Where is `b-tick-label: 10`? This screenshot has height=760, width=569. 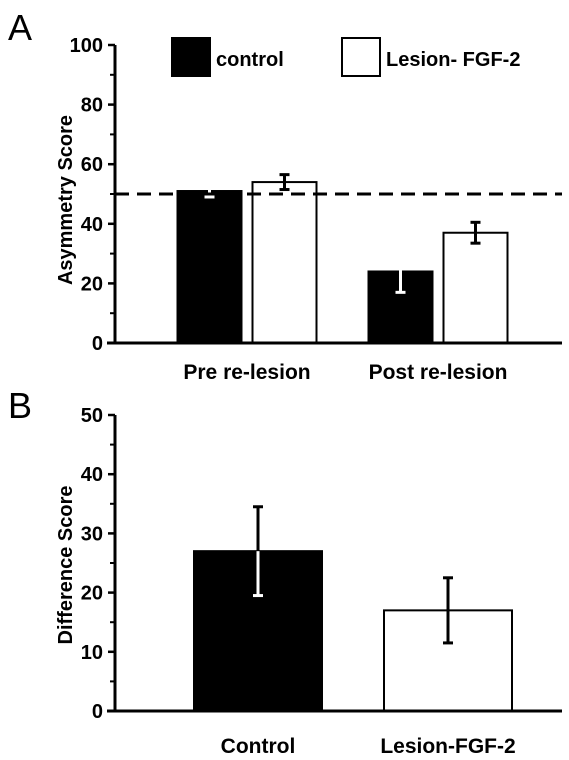 b-tick-label: 10 is located at coordinates (92, 653).